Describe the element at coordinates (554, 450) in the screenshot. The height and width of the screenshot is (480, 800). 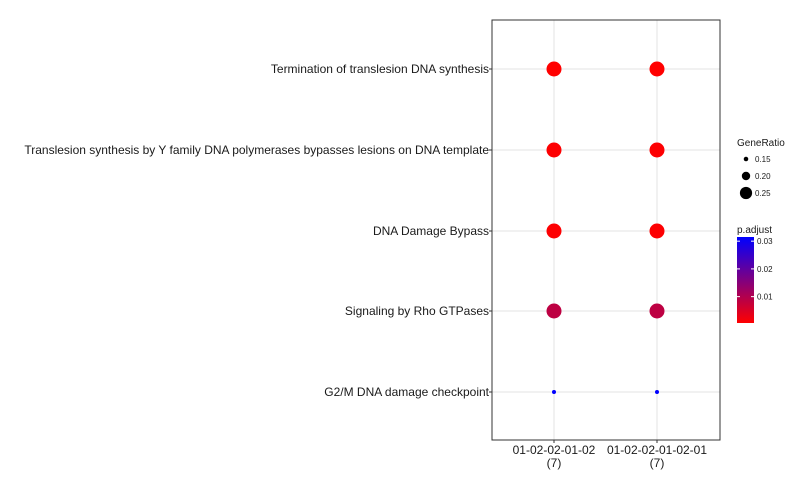
I see `x-tick-label: 01-02-02-01-02` at that location.